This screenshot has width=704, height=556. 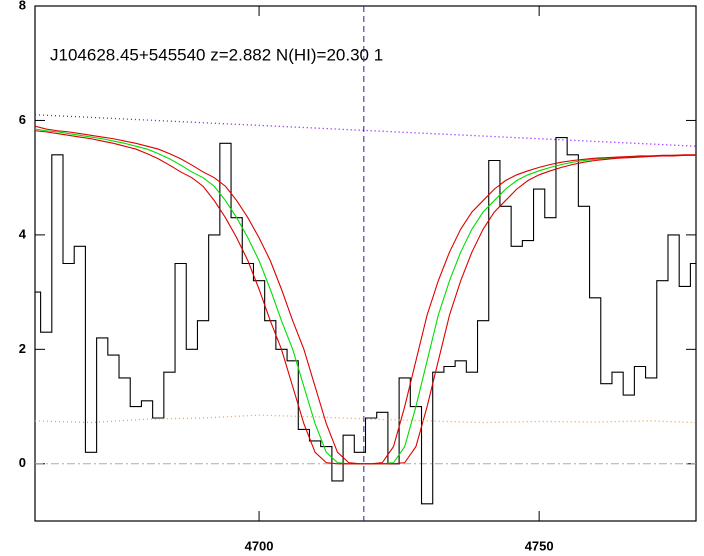 What do you see at coordinates (22, 348) in the screenshot?
I see `y-tick-label: 2` at bounding box center [22, 348].